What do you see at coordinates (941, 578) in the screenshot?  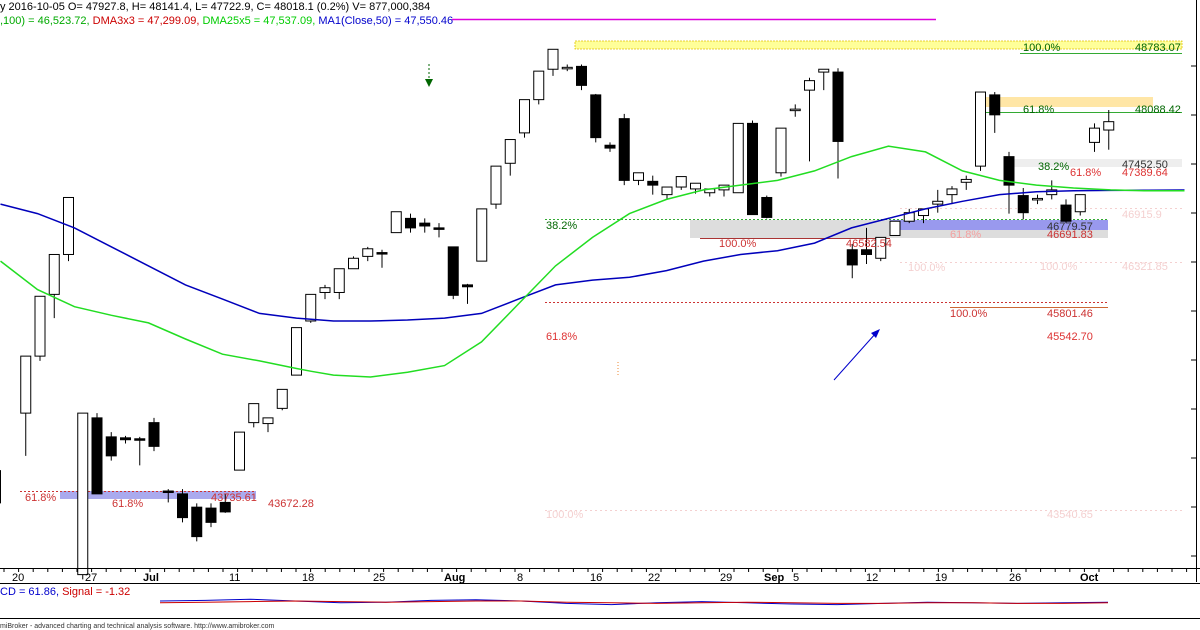 I see `x-tick-label: 19` at bounding box center [941, 578].